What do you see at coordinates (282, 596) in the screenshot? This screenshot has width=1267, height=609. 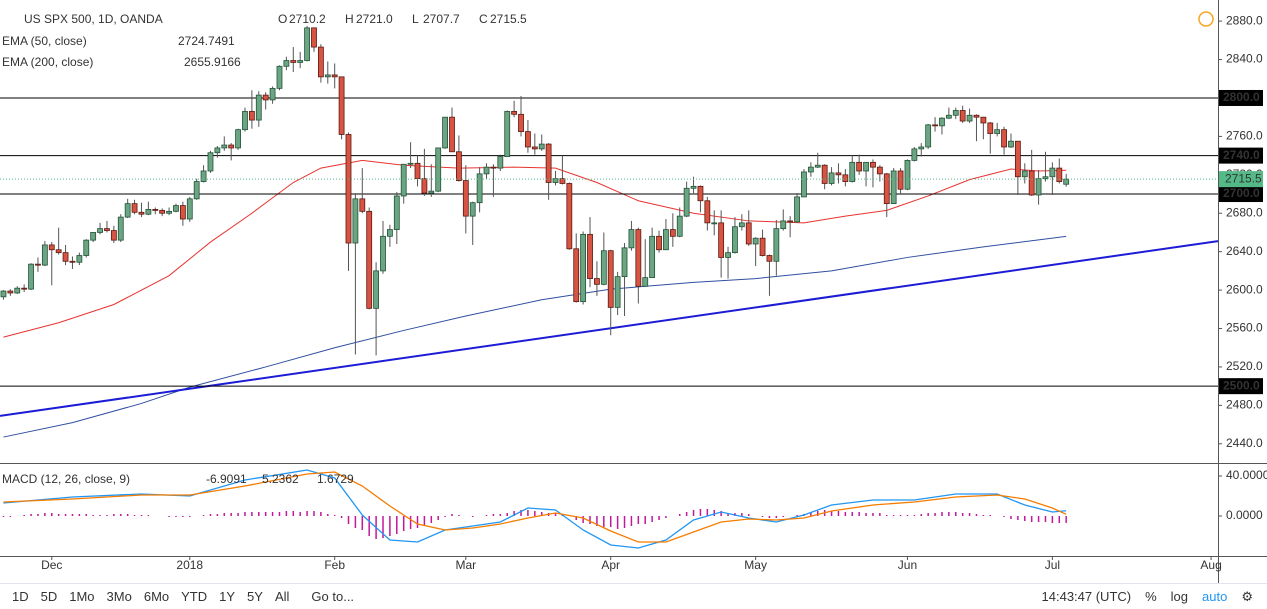 I see `range-button: All` at bounding box center [282, 596].